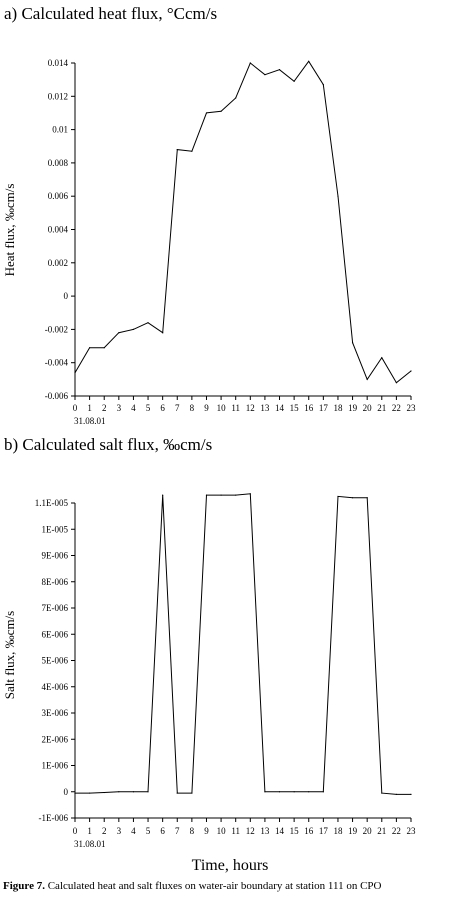 Image resolution: width=460 pixels, height=899 pixels. What do you see at coordinates (265, 408) in the screenshot?
I see `heat-x-tick-label: 13` at bounding box center [265, 408].